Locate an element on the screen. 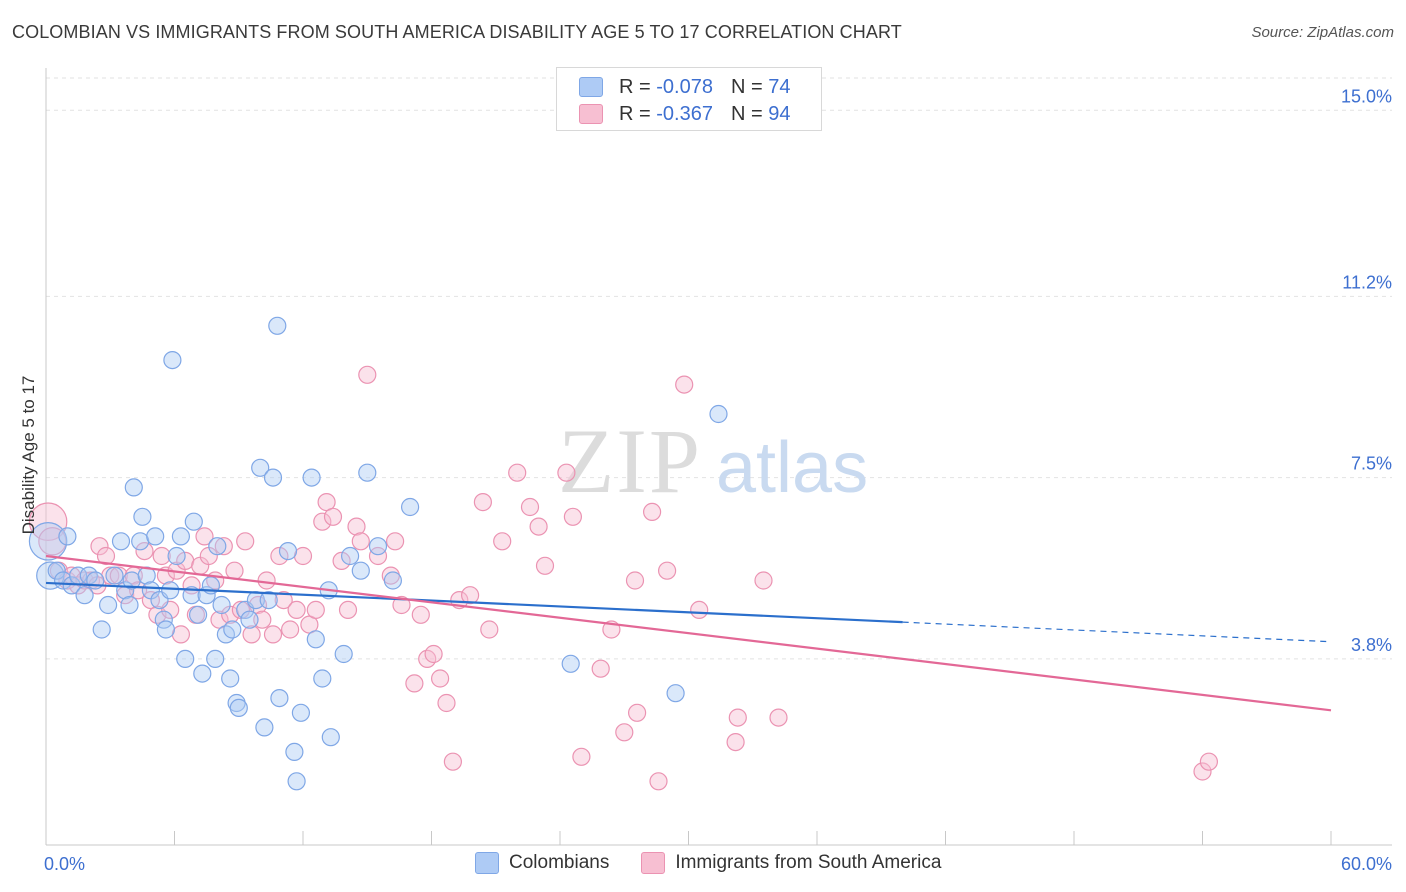 Image resolution: width=1406 pixels, height=892 pixels. trend-line-colombians is located at coordinates (474, 602).